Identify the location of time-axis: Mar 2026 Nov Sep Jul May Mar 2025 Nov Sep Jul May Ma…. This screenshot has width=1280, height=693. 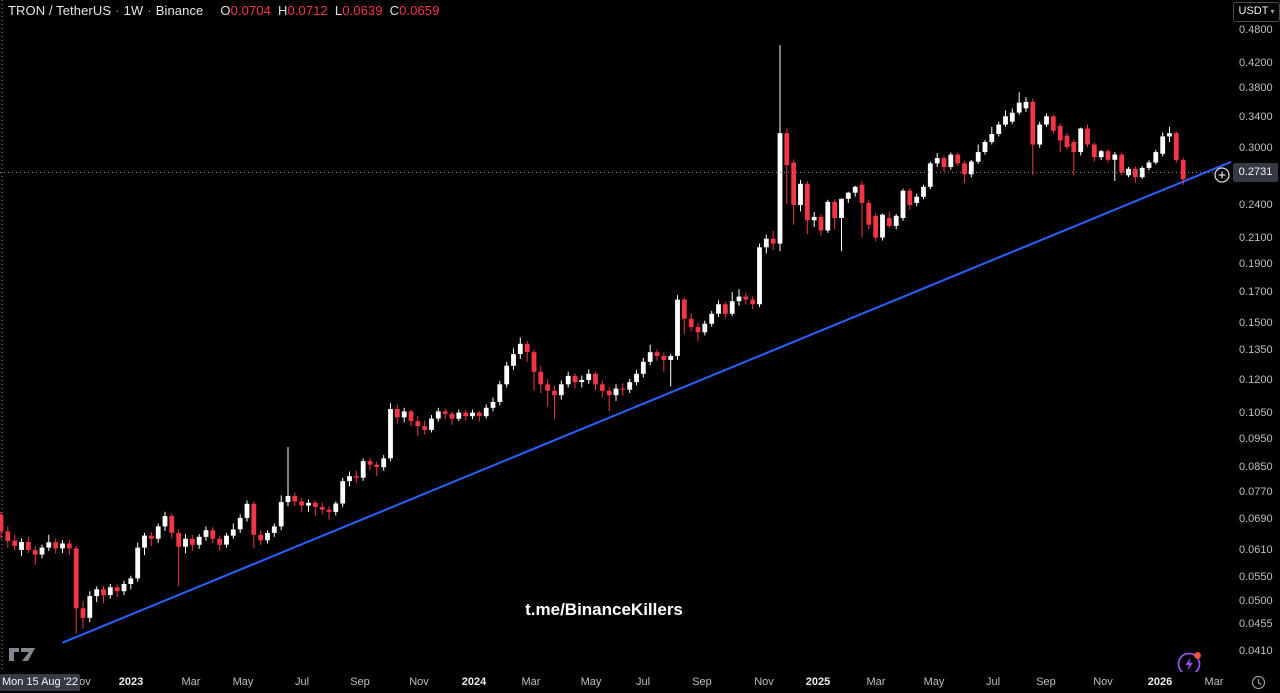
(640, 682).